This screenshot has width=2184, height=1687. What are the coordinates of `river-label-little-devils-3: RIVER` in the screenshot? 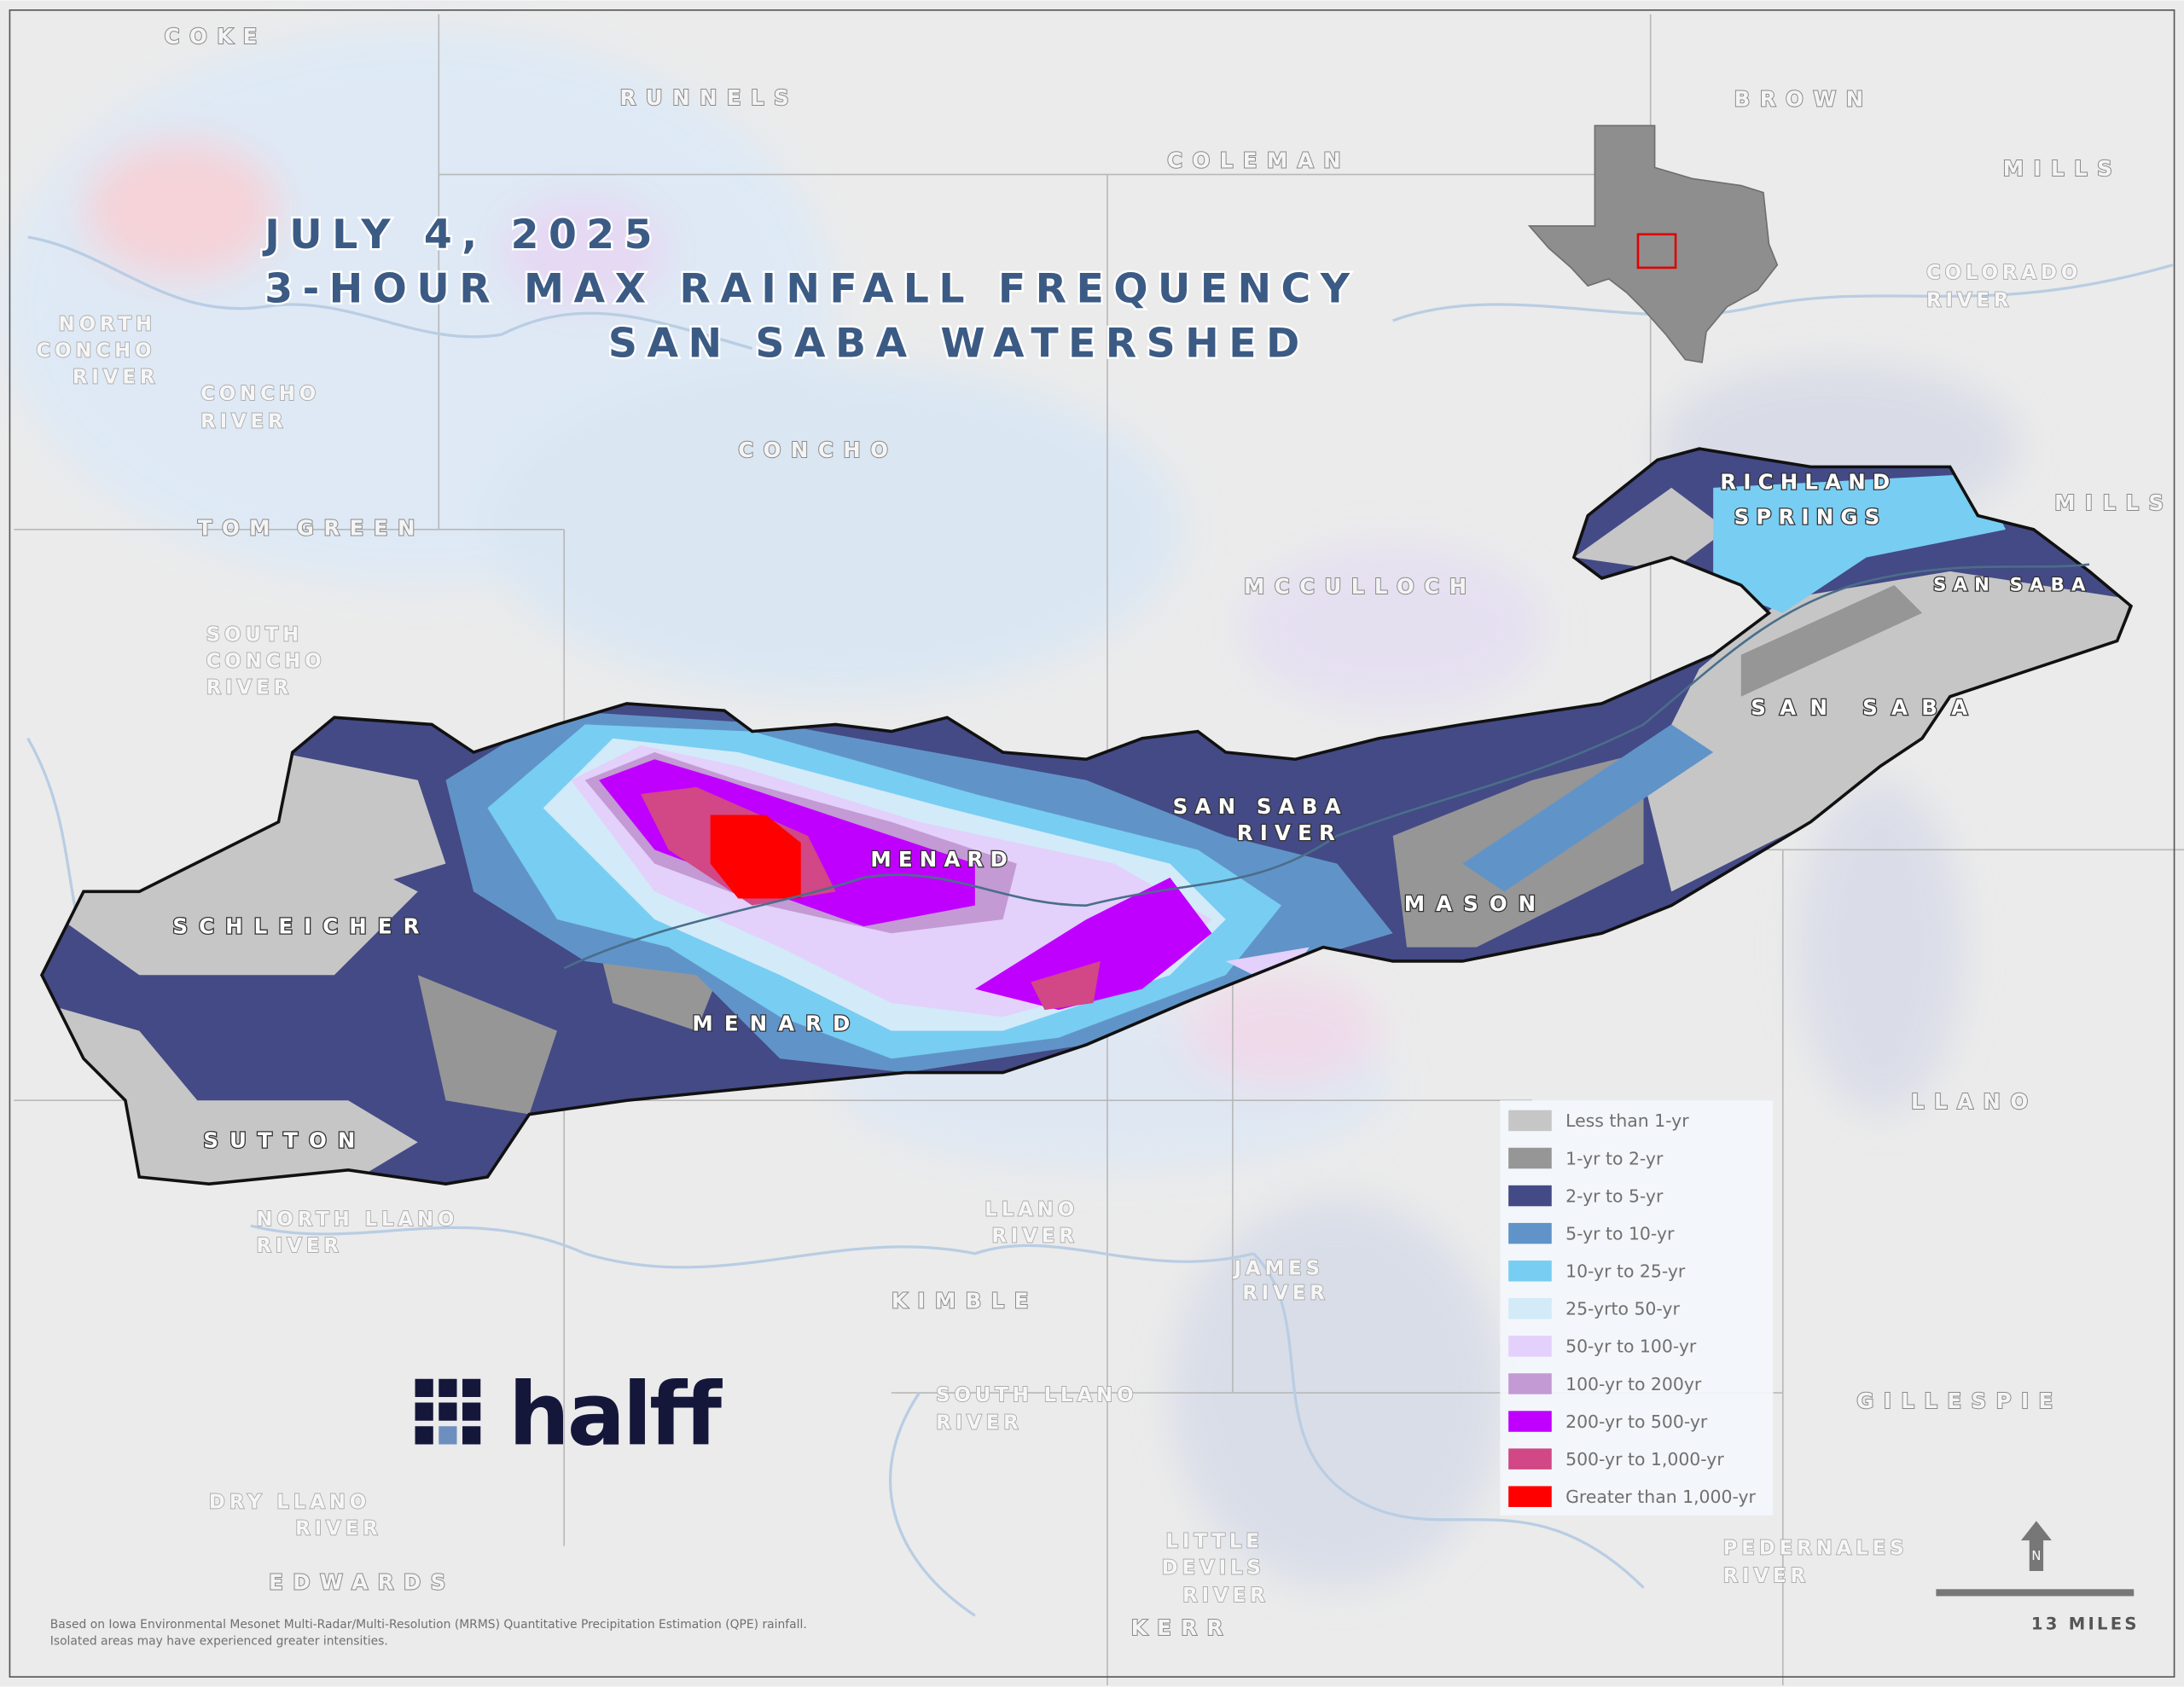 It's located at (1225, 1596).